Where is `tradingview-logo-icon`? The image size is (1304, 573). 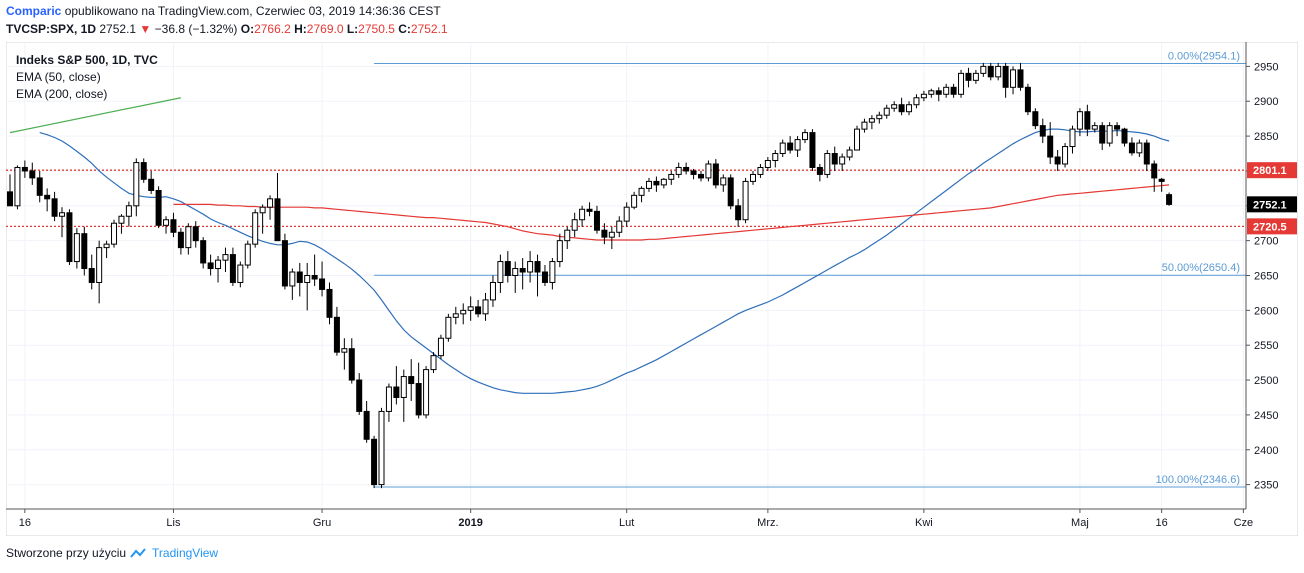 tradingview-logo-icon is located at coordinates (138, 553).